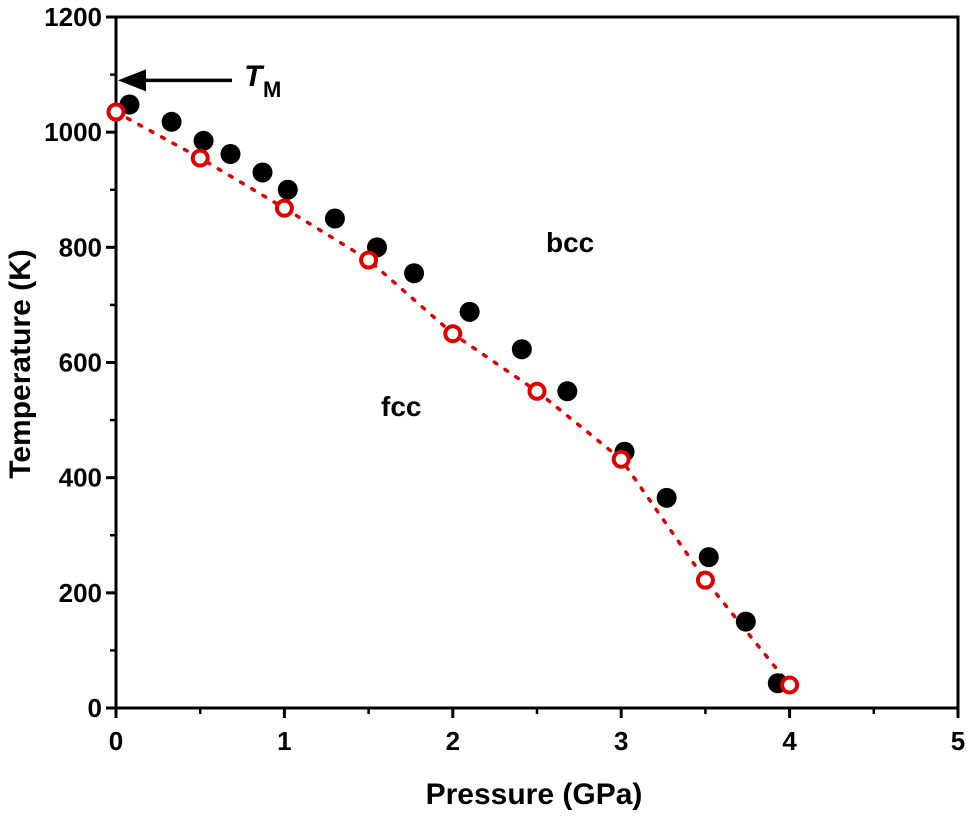  I want to click on x-tick-label: 0, so click(116, 741).